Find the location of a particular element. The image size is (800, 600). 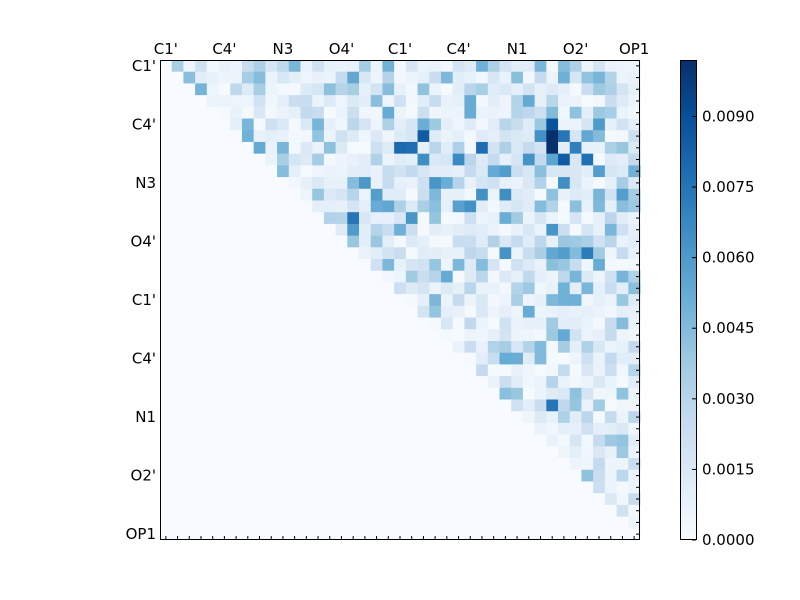

x-tick-label: N1 is located at coordinates (517, 49).